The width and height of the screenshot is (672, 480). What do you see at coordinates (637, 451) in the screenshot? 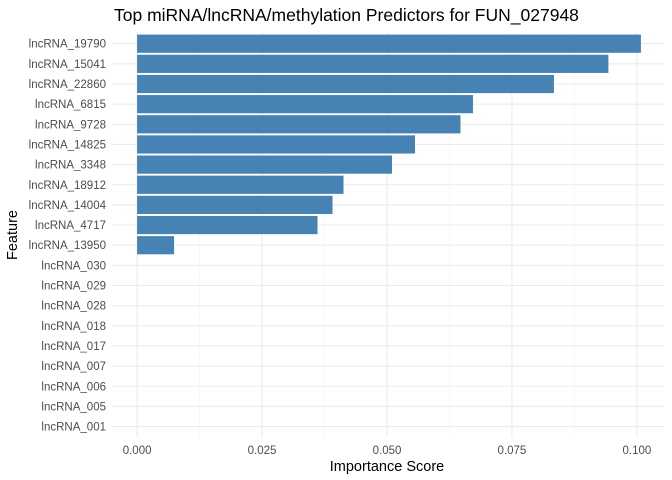
I see `x-tick-label: 0.100` at bounding box center [637, 451].